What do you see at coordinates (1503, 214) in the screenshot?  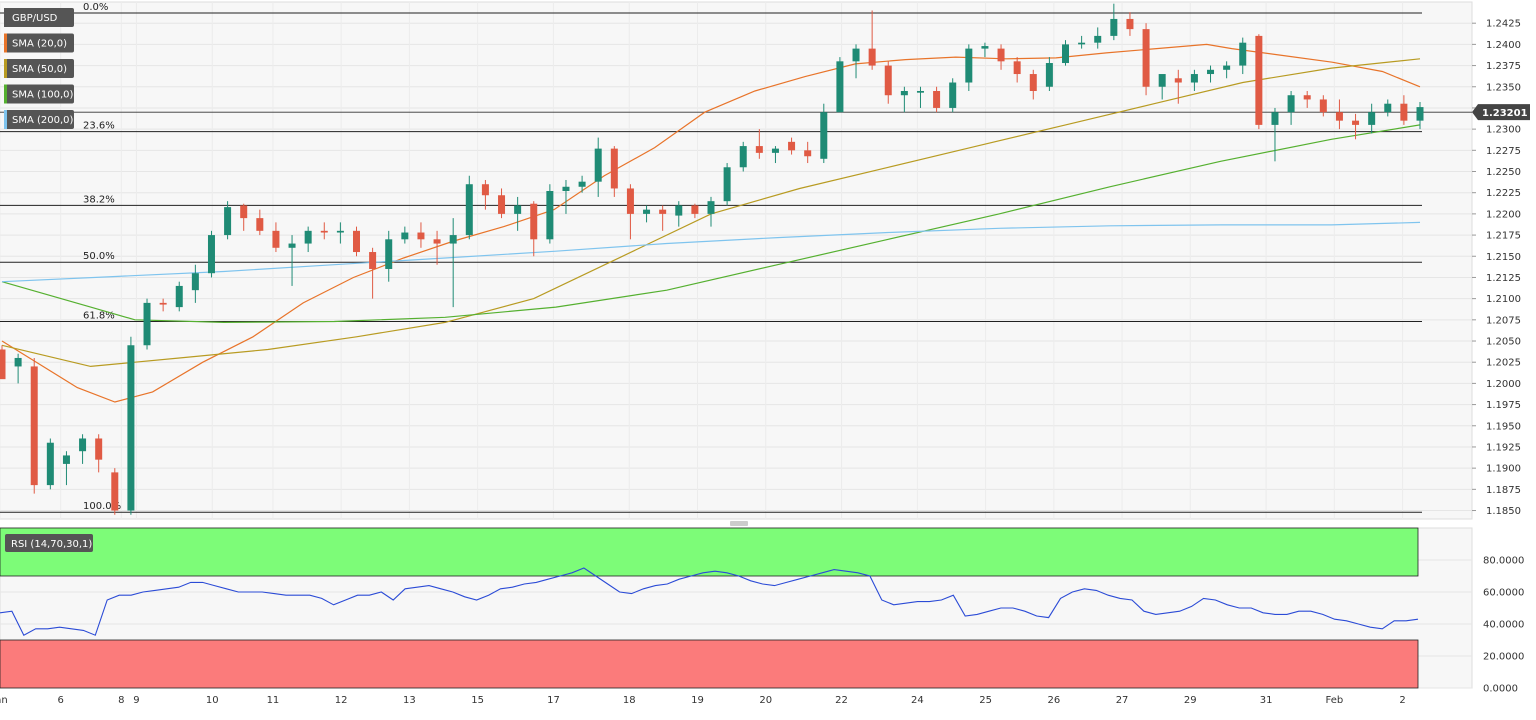 I see `price-tick-label: 1.2200` at bounding box center [1503, 214].